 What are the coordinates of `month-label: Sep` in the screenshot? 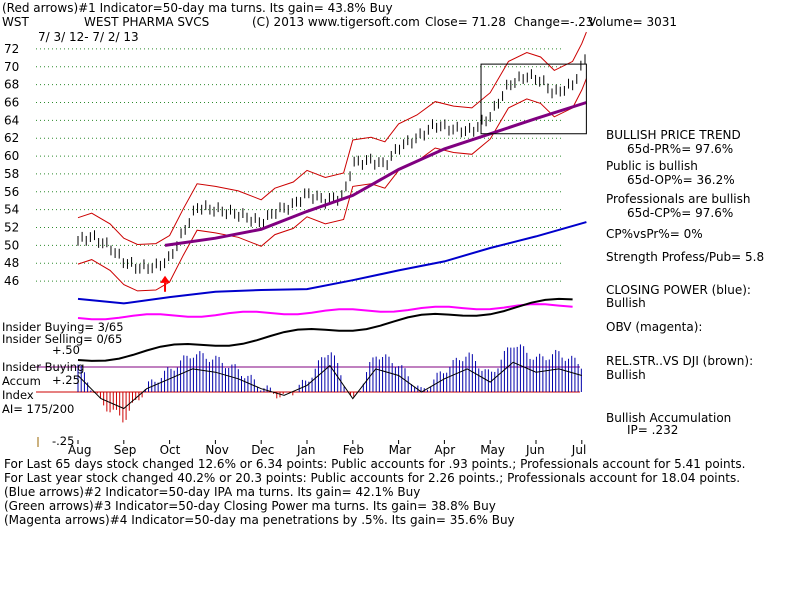 It's located at (125, 450).